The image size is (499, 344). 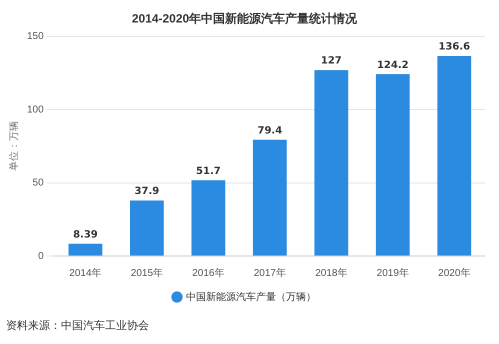 I want to click on x-tick-label: 2014年, so click(x=85, y=272).